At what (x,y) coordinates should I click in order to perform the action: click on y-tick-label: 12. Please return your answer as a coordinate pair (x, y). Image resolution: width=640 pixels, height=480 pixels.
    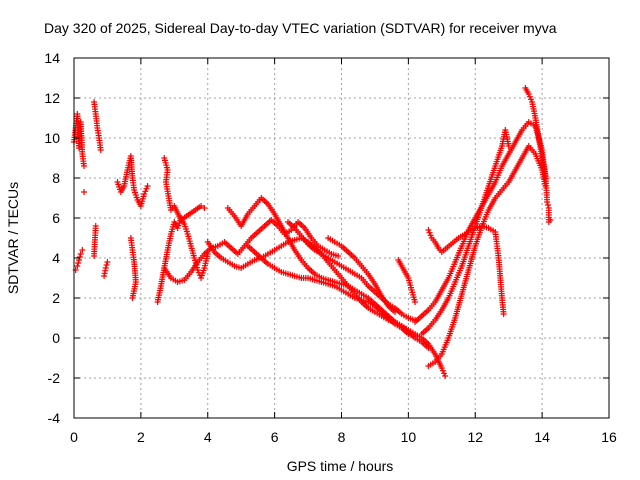
    Looking at the image, I should click on (52, 98).